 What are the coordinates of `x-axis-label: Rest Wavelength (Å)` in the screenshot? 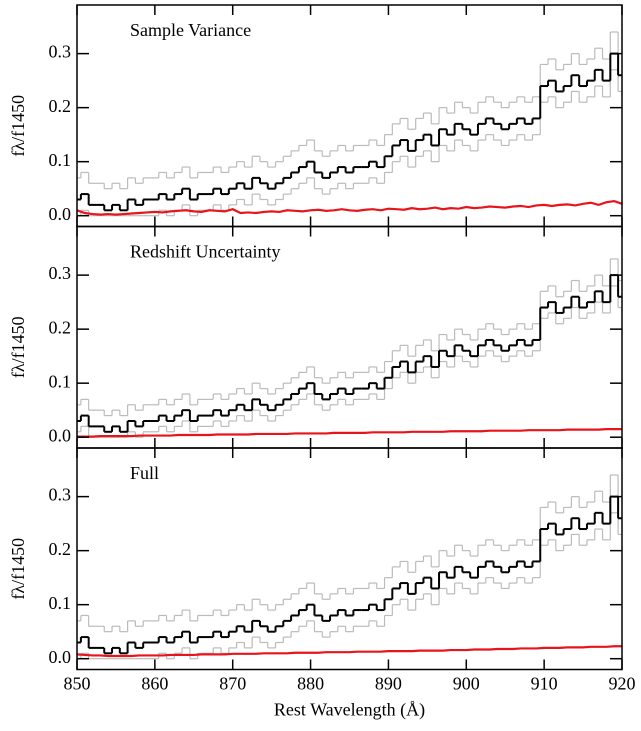 It's located at (349, 710).